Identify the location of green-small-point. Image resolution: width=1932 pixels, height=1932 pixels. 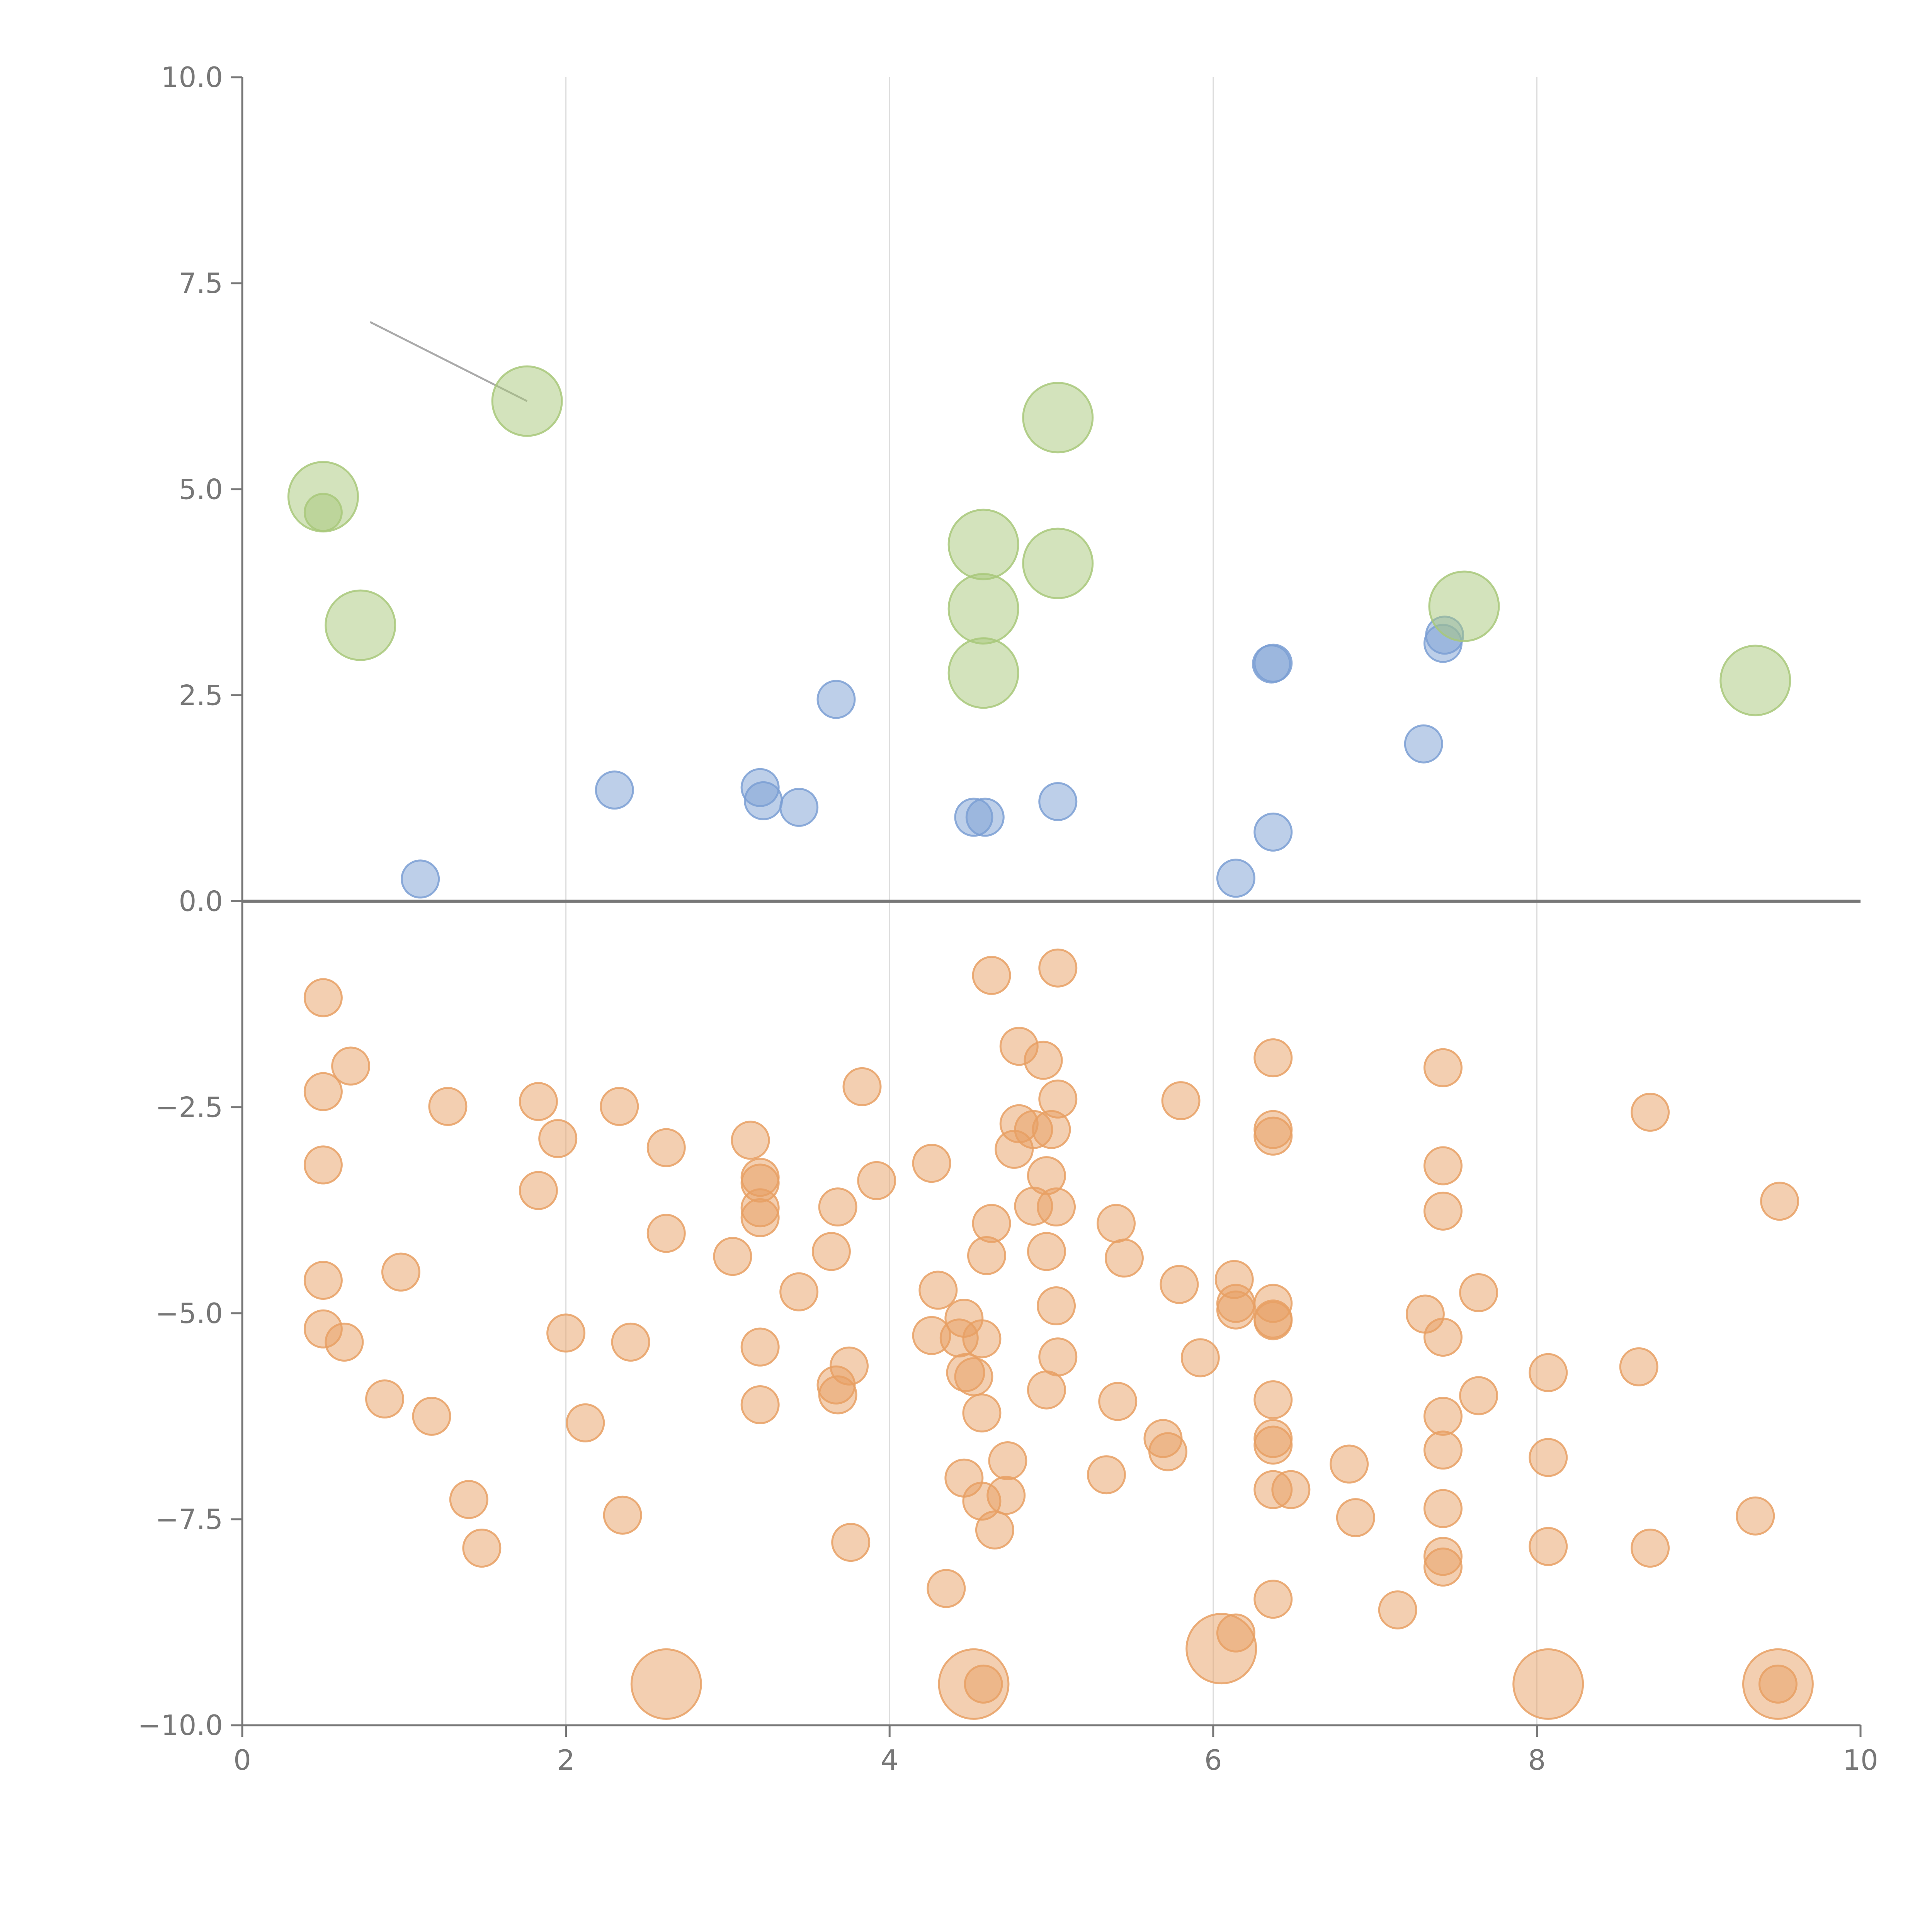
(323, 512).